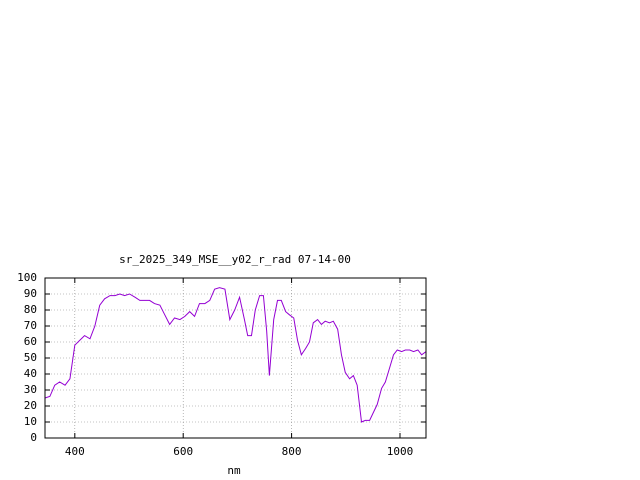 Image resolution: width=640 pixels, height=480 pixels. Describe the element at coordinates (30, 309) in the screenshot. I see `y-tick-label: 80` at that location.